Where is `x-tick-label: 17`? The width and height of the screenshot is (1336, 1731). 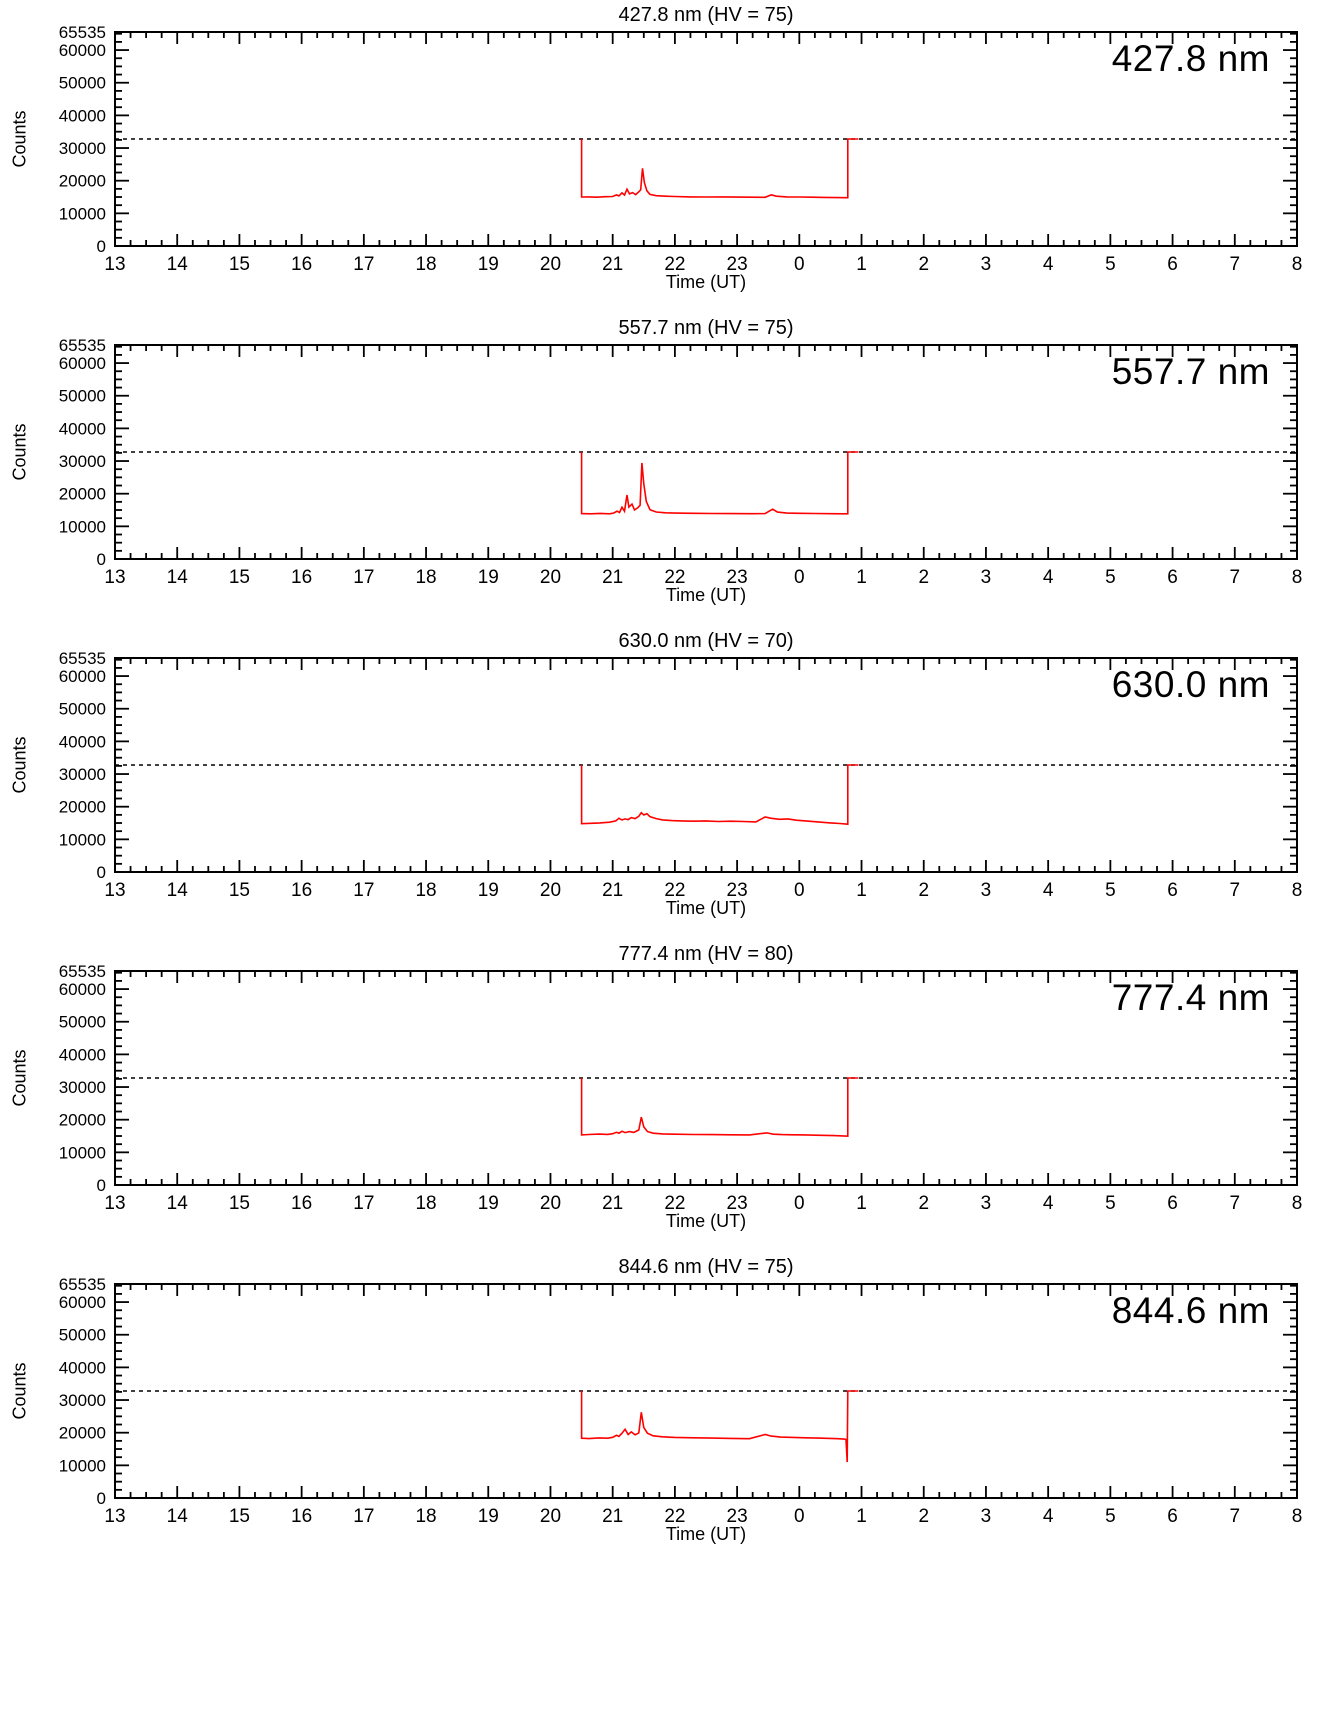
x-tick-label: 17 is located at coordinates (363, 890).